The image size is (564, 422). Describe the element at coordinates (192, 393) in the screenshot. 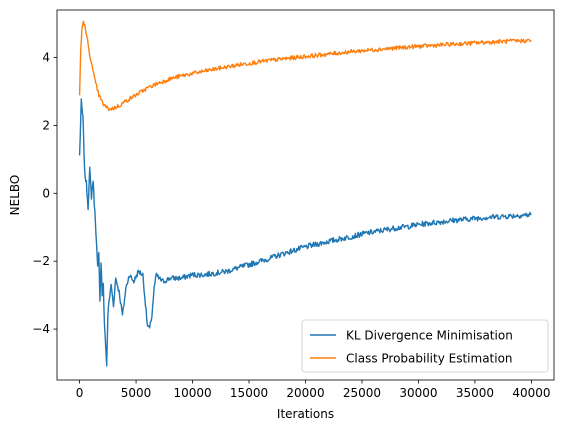

I see `x-tick-label: 10000` at that location.